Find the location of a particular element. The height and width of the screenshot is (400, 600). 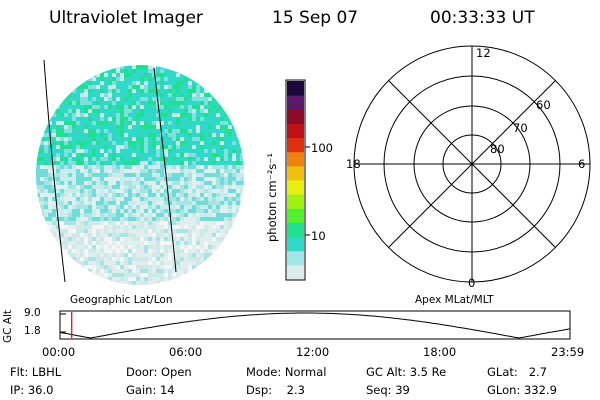

status-glat: GLat: 2.7 is located at coordinates (517, 372).